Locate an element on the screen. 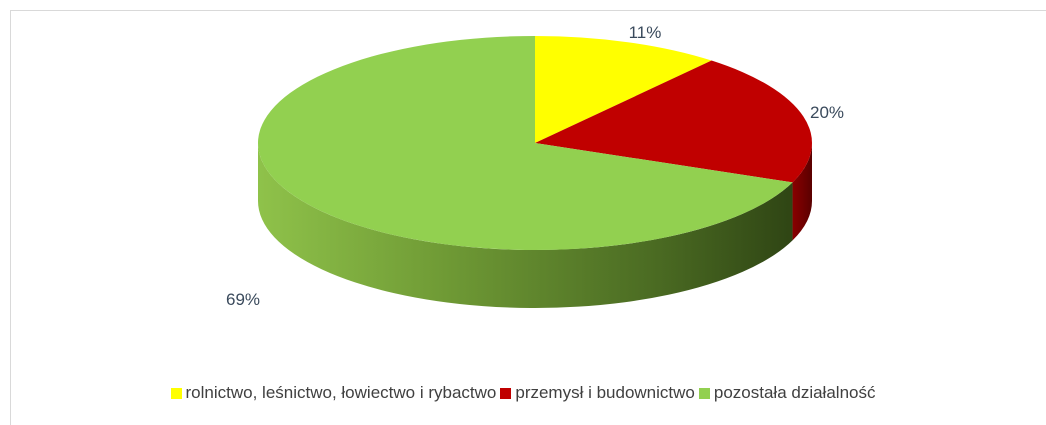  data-label-1: 20% is located at coordinates (827, 112).